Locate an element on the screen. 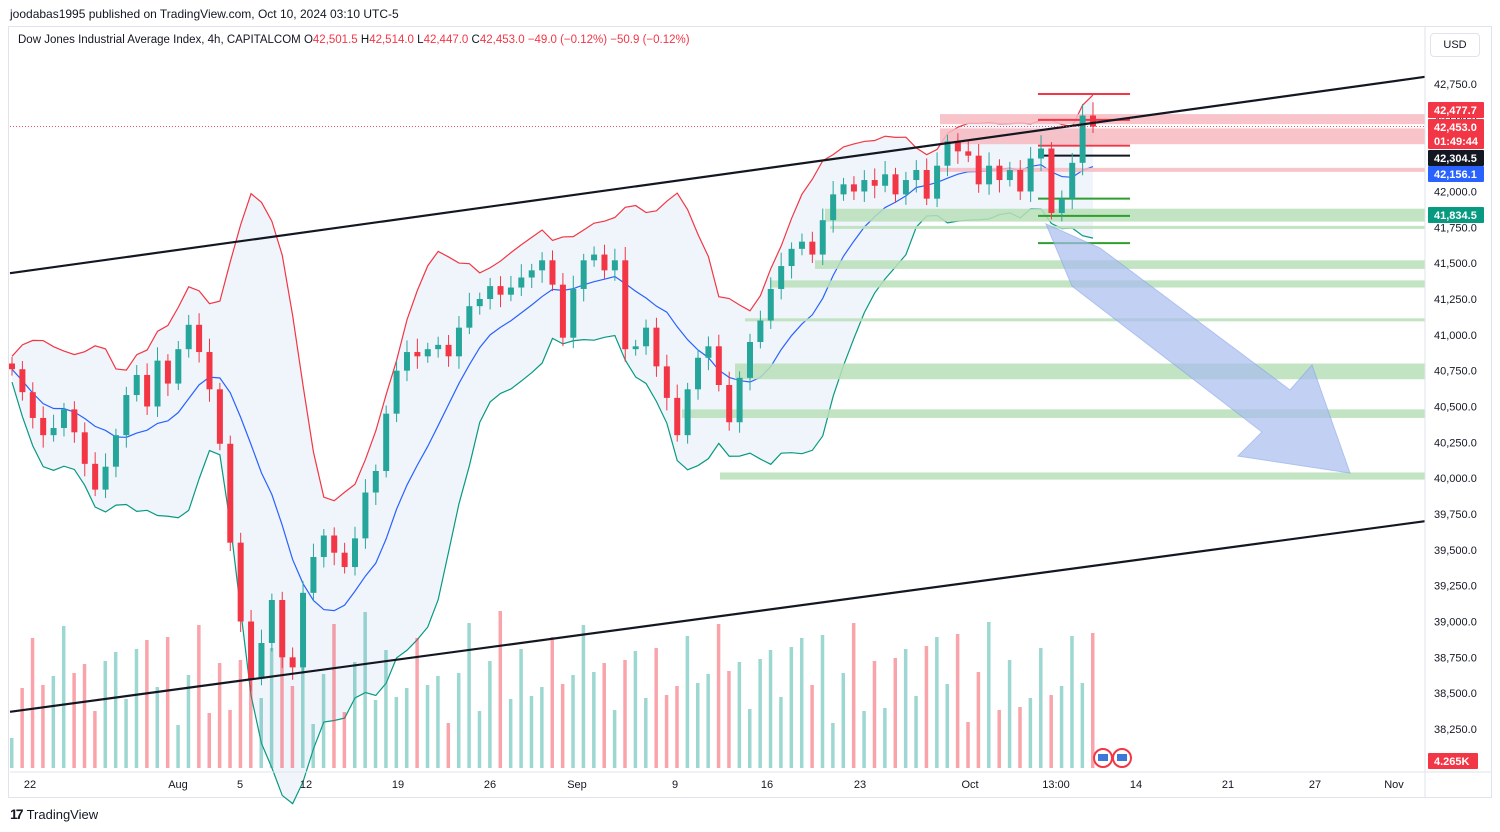 This screenshot has width=1500, height=832. y-axis-tick-label: 41,750.0 is located at coordinates (1455, 228).